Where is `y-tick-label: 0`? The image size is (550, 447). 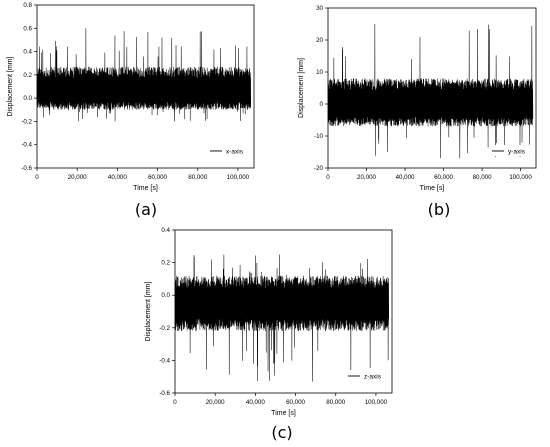 y-tick-label: 0 is located at coordinates (322, 104).